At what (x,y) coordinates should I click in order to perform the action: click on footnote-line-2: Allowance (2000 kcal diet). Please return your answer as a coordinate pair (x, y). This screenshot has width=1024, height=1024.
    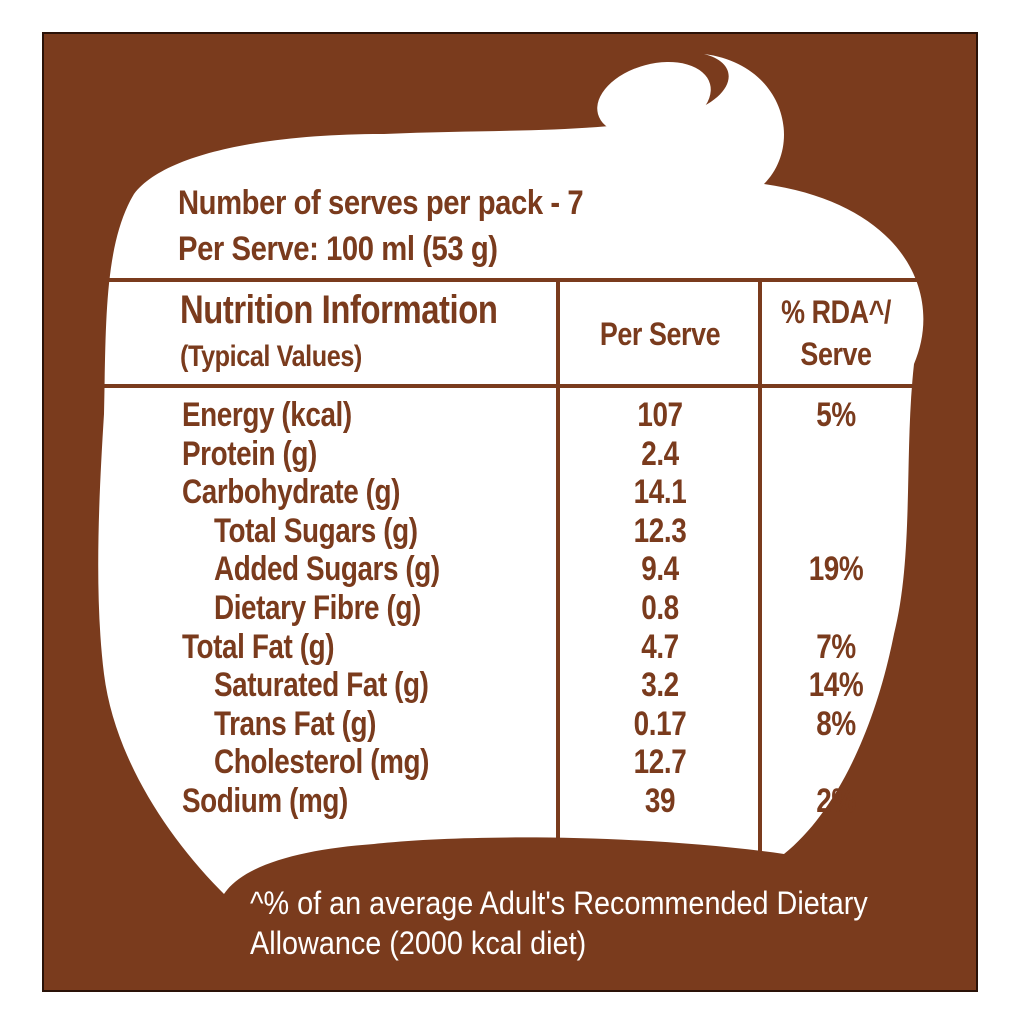
    Looking at the image, I should click on (418, 943).